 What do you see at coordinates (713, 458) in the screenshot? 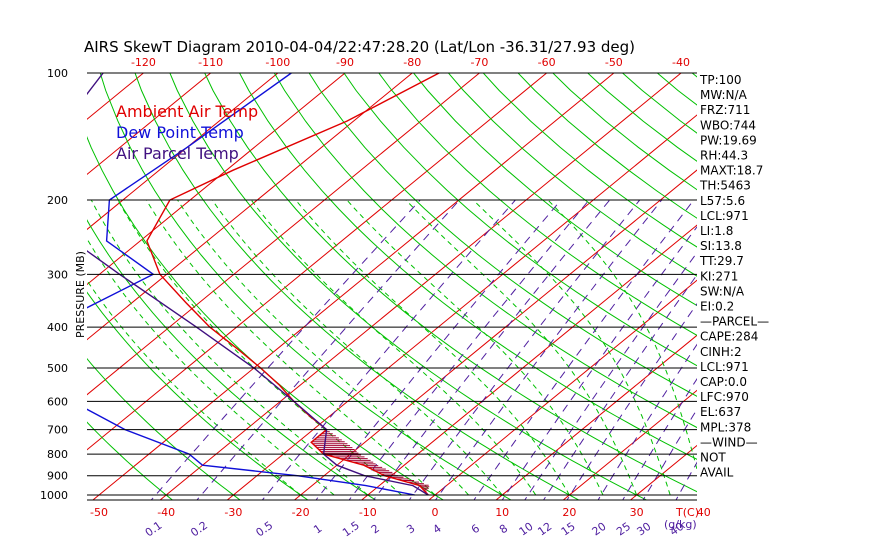
I see `stat-item: NOT` at bounding box center [713, 458].